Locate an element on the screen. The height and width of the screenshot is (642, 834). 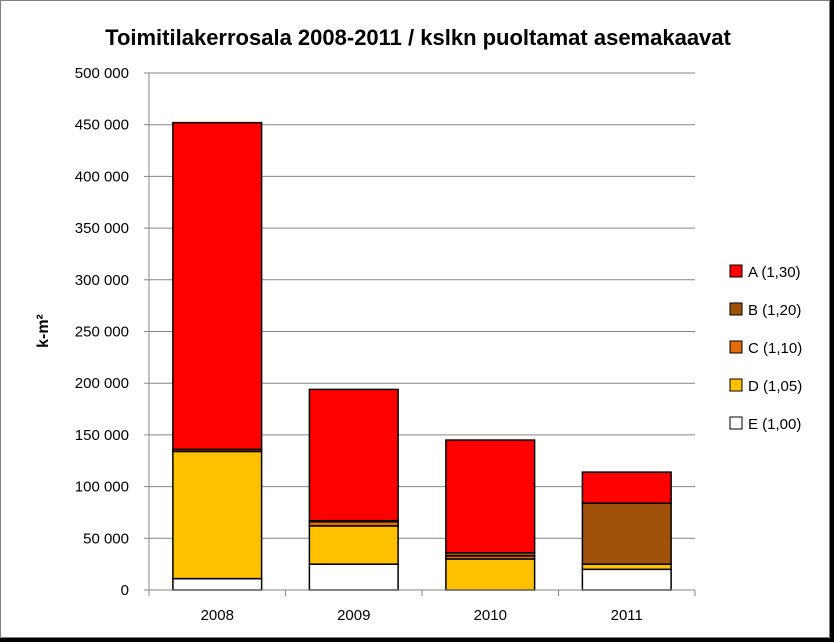
x-tick-label: 2009 is located at coordinates (353, 615).